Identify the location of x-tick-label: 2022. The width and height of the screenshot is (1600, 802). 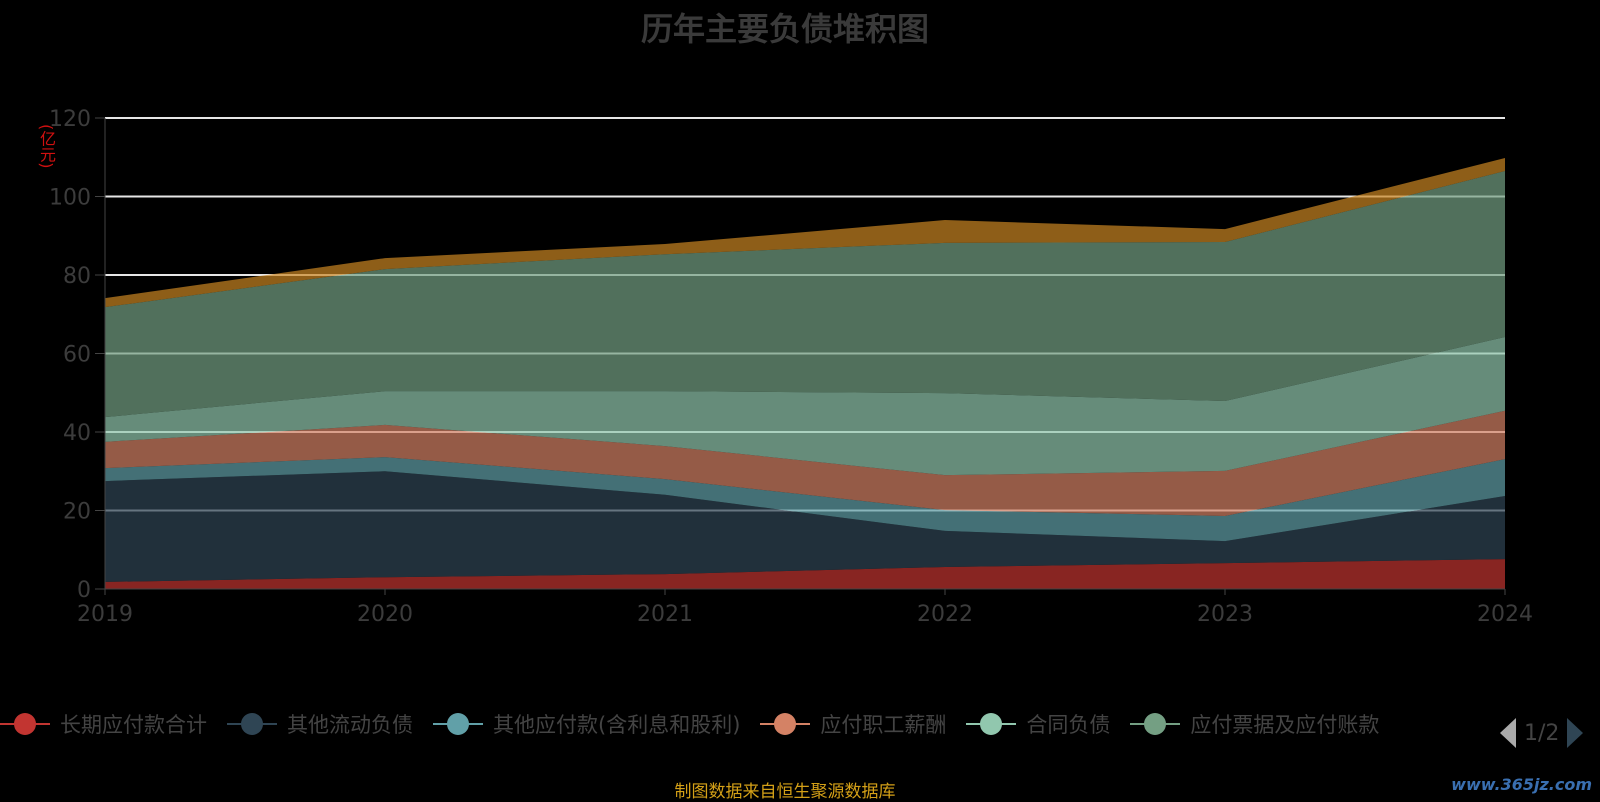
(945, 614).